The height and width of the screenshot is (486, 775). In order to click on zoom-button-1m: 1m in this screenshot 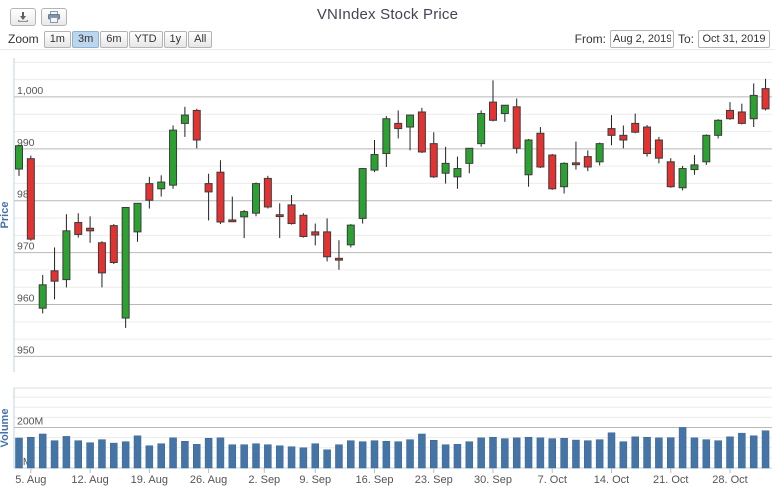, I will do `click(57, 39)`.